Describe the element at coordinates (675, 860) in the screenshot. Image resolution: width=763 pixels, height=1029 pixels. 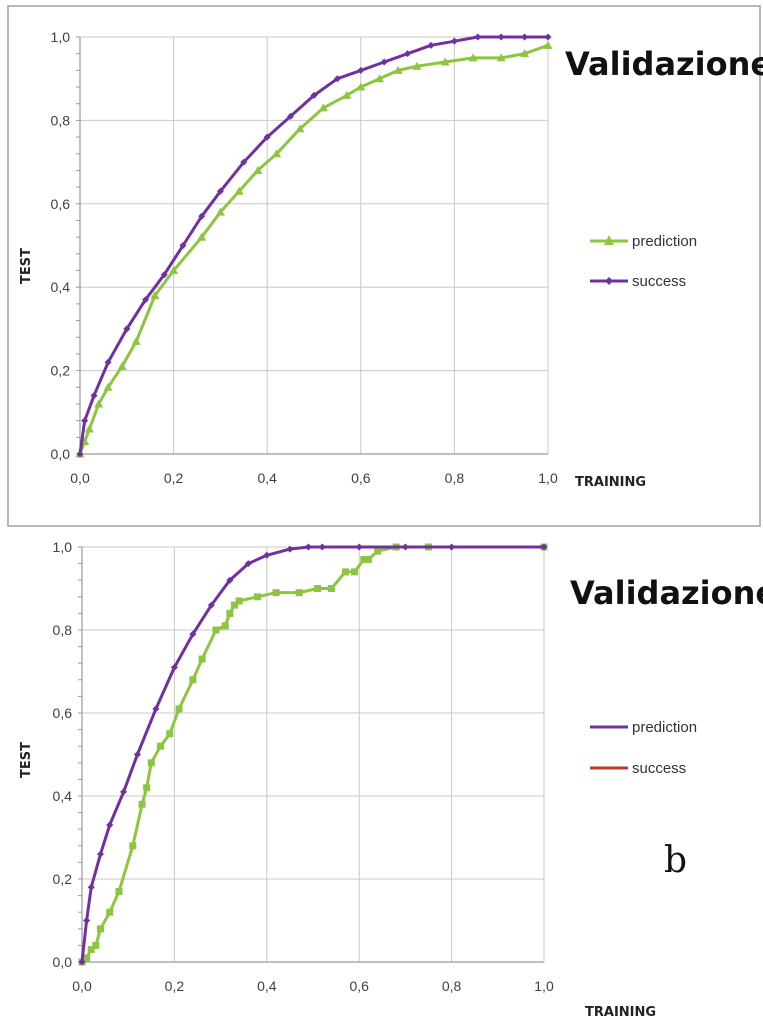
I see `panel-label: b` at that location.